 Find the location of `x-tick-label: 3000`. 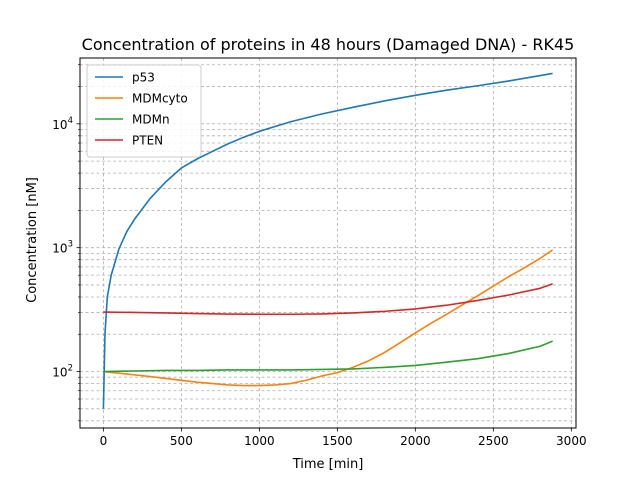

x-tick-label: 3000 is located at coordinates (571, 441).